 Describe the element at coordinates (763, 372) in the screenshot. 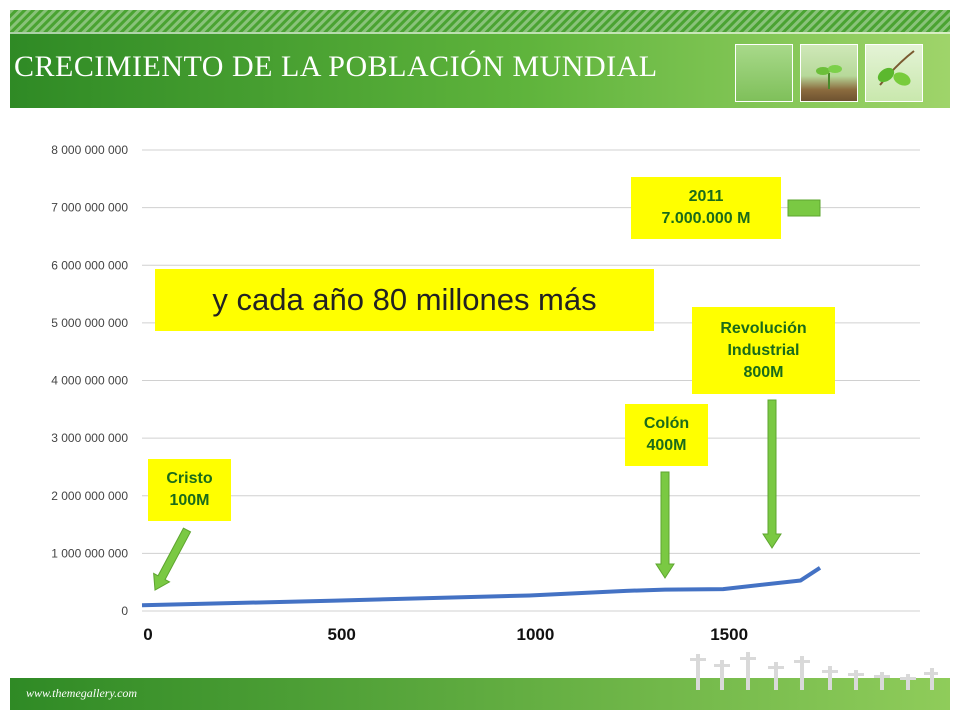

I see `callout-revolucion-line3: 800M` at that location.